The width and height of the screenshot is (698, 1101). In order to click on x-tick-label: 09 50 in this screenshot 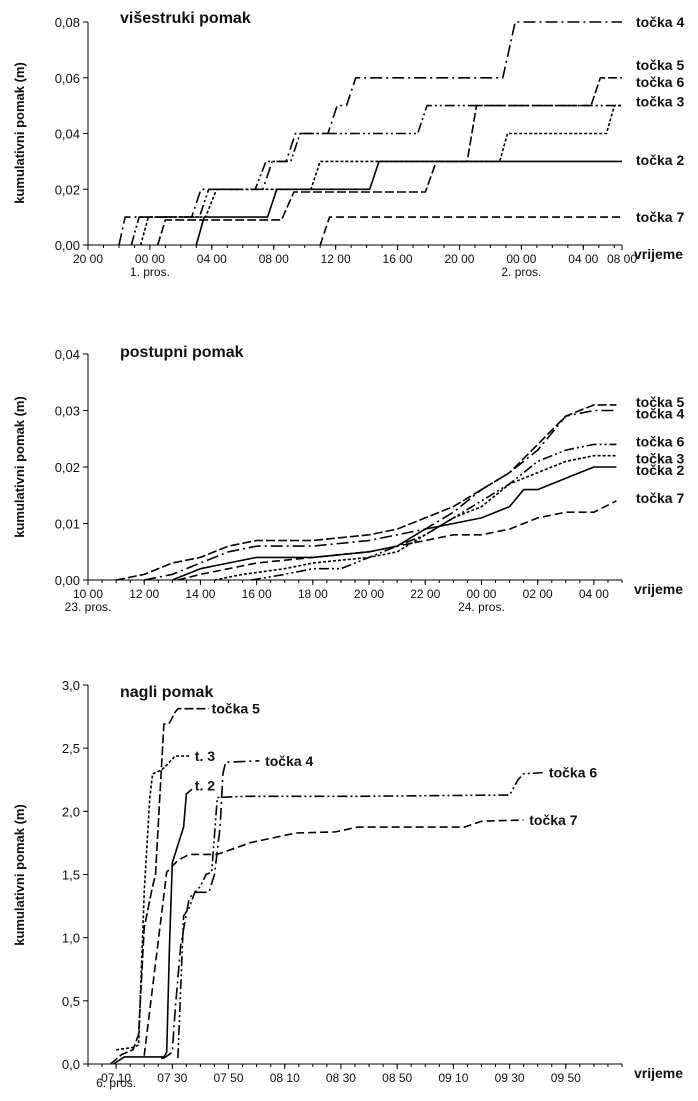, I will do `click(566, 1078)`.